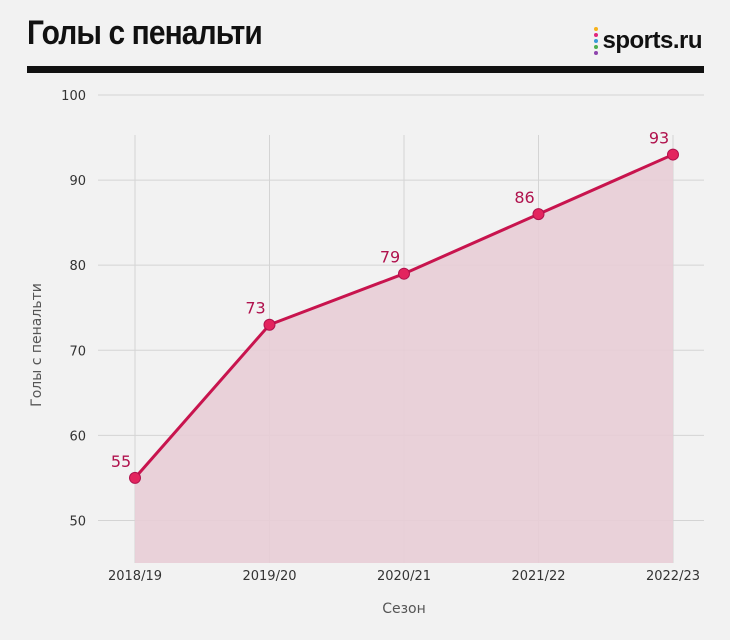 The image size is (730, 640). Describe the element at coordinates (365, 69) in the screenshot. I see `title-divider` at that location.